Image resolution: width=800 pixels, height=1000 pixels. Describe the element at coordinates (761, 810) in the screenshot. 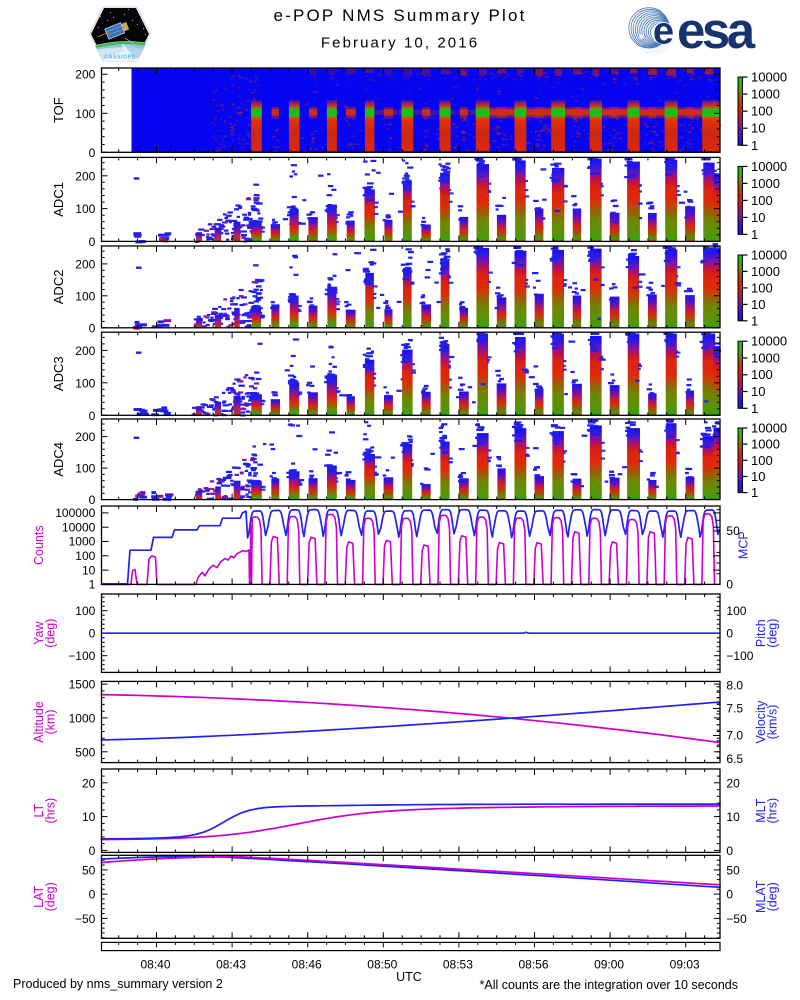

I see `svg-text: MLT` at that location.